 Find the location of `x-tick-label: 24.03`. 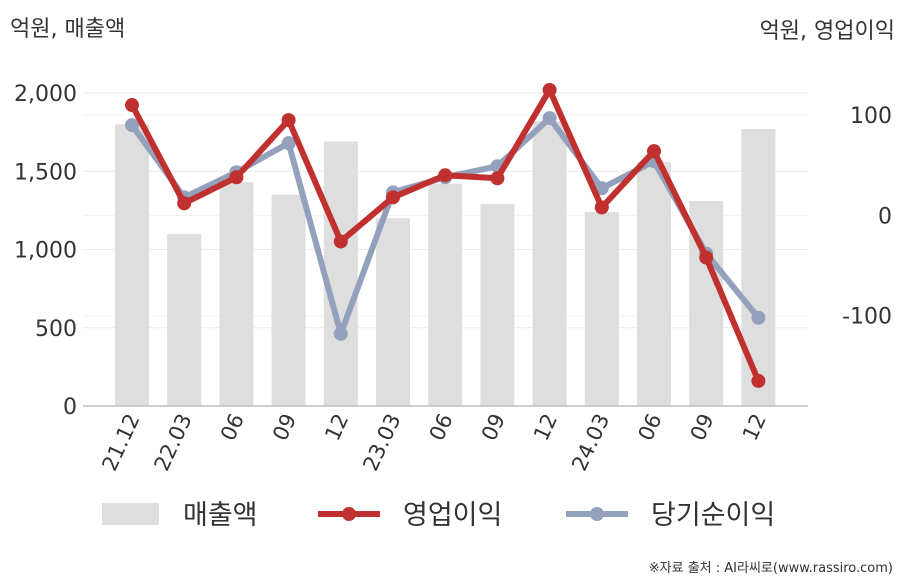

x-tick-label: 24.03 is located at coordinates (590, 442).